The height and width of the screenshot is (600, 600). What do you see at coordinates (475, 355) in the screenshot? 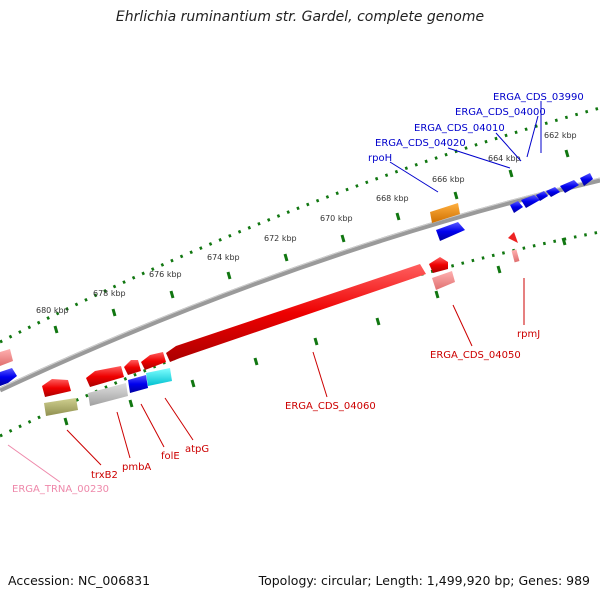
I see `gene-label: ERGA_CDS_04050` at bounding box center [475, 355].